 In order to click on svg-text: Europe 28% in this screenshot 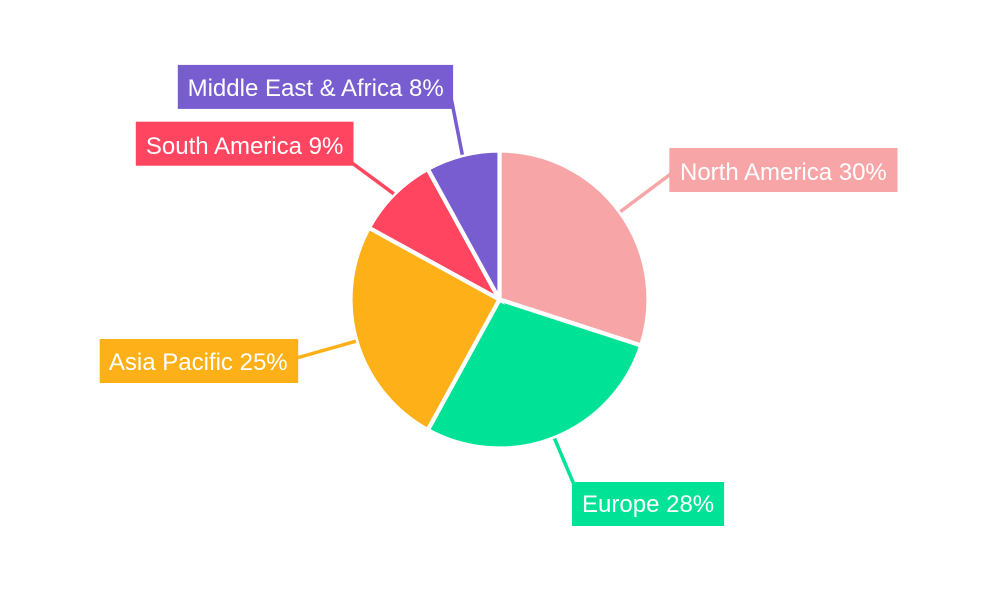, I will do `click(648, 504)`.